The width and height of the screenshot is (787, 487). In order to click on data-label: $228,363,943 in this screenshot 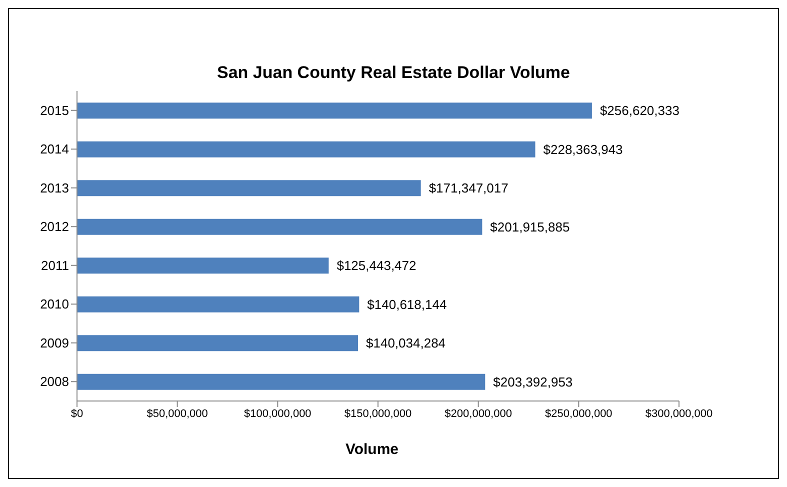, I will do `click(583, 149)`.